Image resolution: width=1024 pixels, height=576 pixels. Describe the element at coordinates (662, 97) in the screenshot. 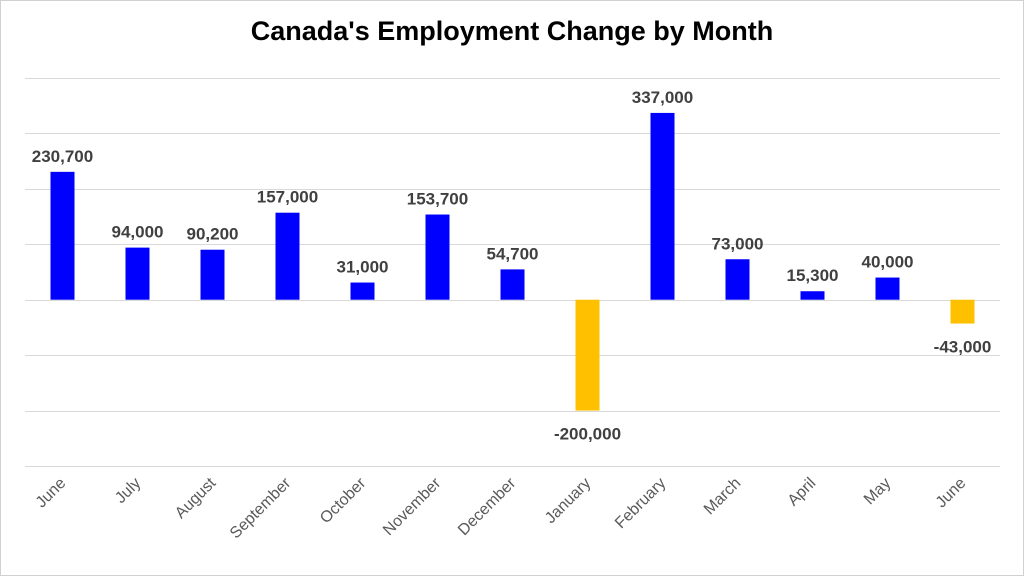

I see `value-label-8: 337,000` at that location.